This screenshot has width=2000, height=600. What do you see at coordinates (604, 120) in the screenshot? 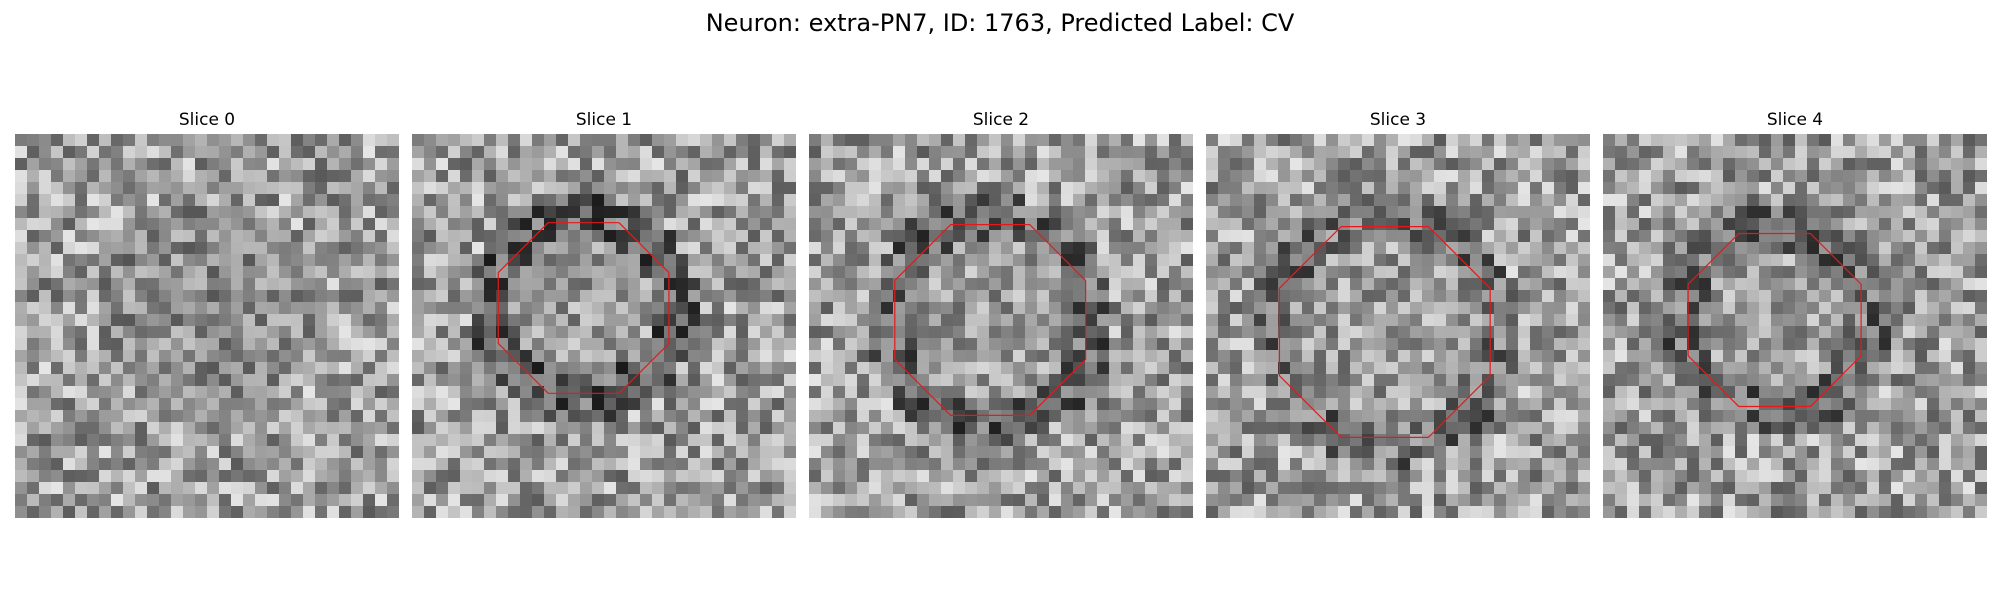
I see `slice-title-1: Slice 1` at bounding box center [604, 120].